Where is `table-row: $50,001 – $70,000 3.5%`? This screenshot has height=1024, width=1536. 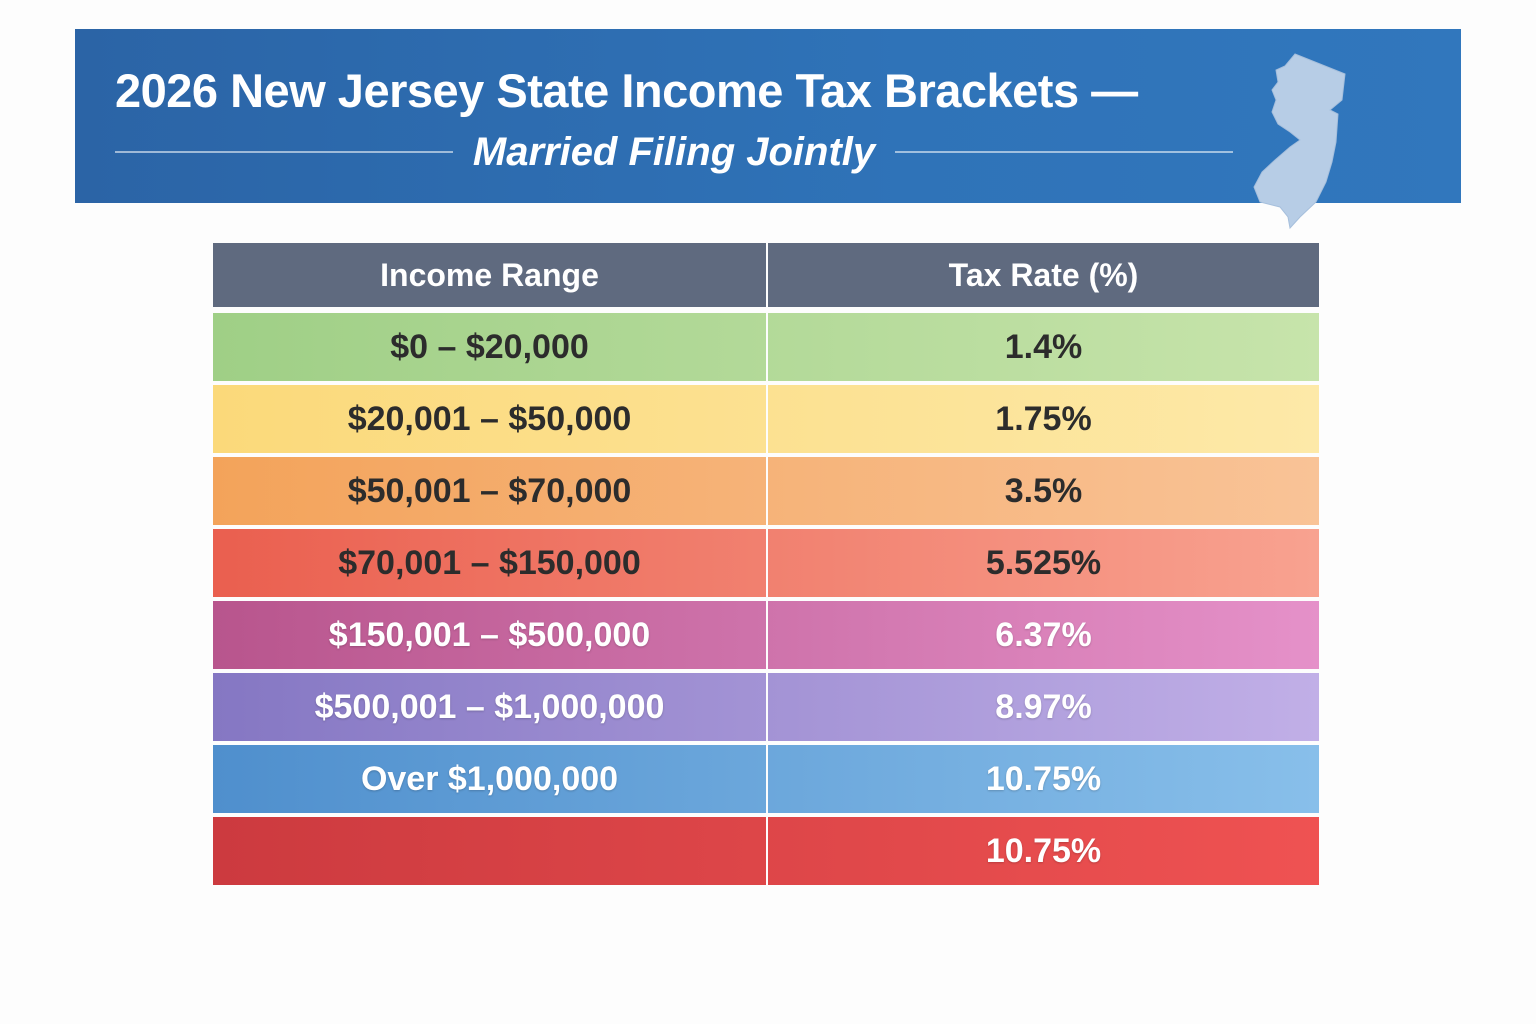
table-row: $50,001 – $70,000 3.5% is located at coordinates (766, 491).